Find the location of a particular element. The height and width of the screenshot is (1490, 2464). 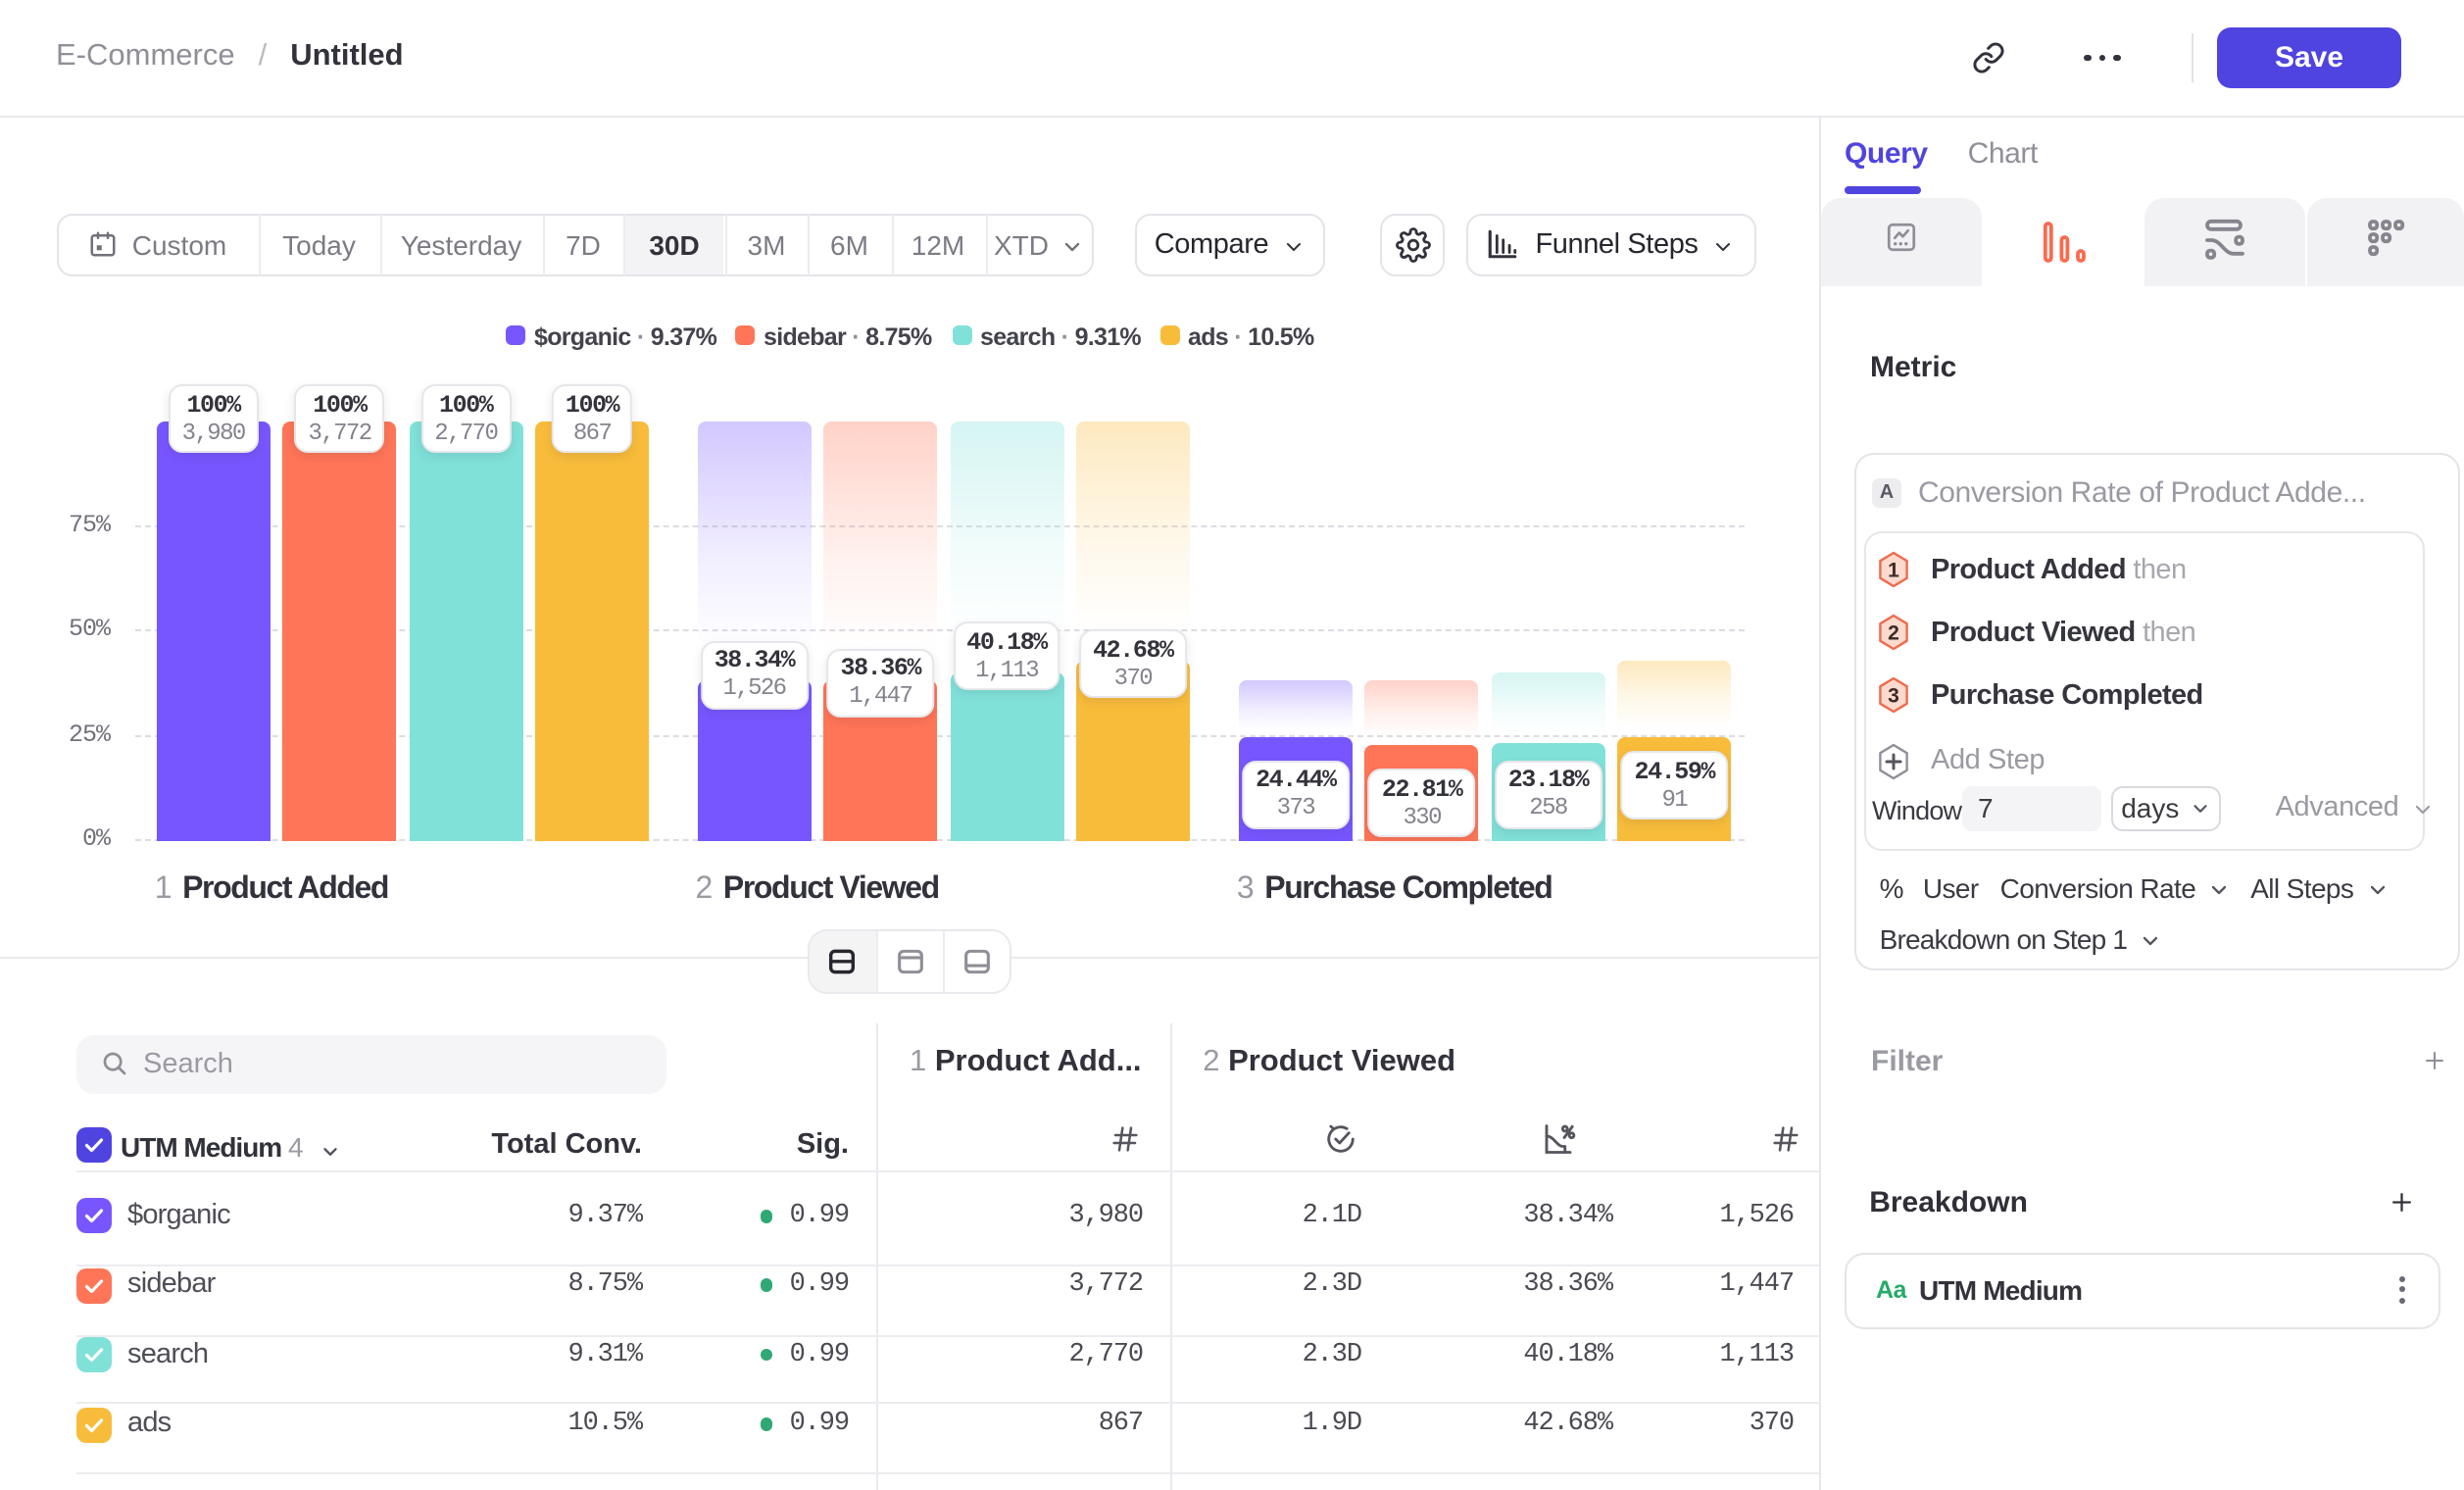

svg-text: 3 is located at coordinates (1895, 695).